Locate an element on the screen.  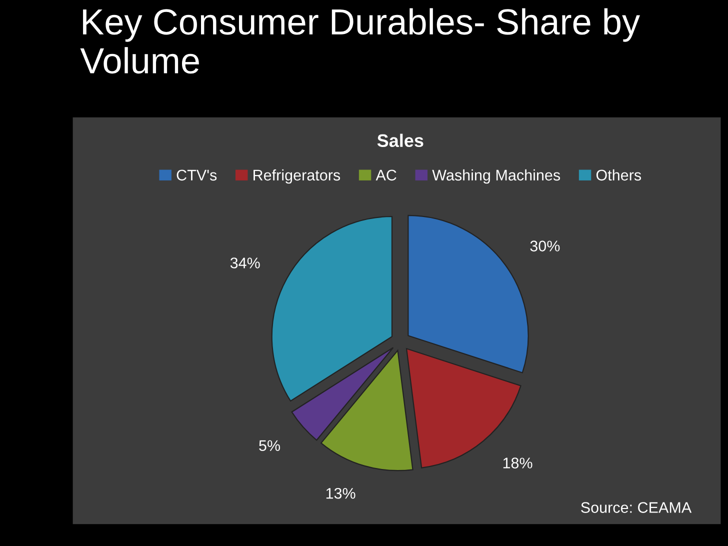
source-note: Source: CEAMA is located at coordinates (636, 507).